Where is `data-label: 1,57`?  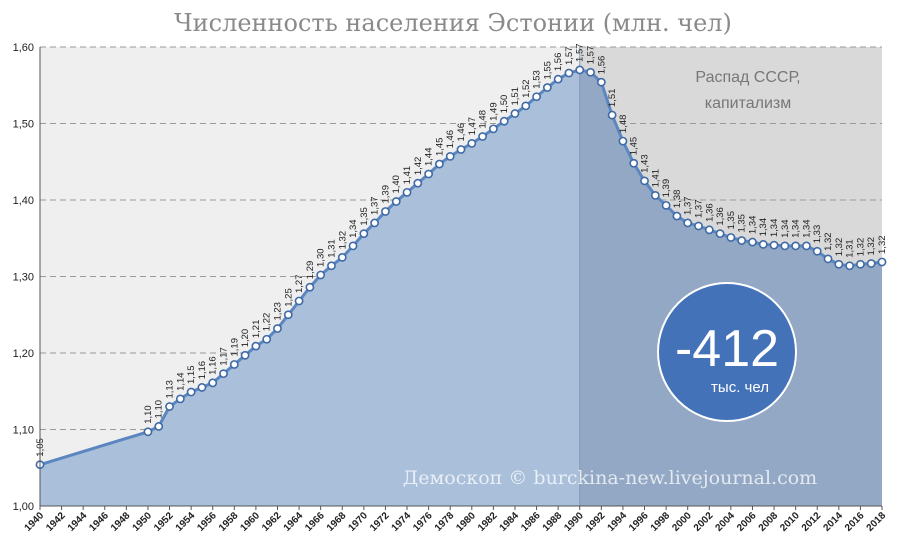
data-label: 1,57 is located at coordinates (580, 52).